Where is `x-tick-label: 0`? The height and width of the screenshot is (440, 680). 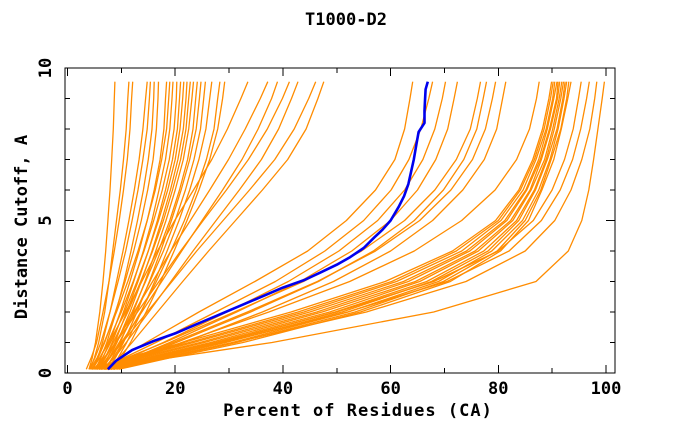 x-tick-label: 0 is located at coordinates (67, 389).